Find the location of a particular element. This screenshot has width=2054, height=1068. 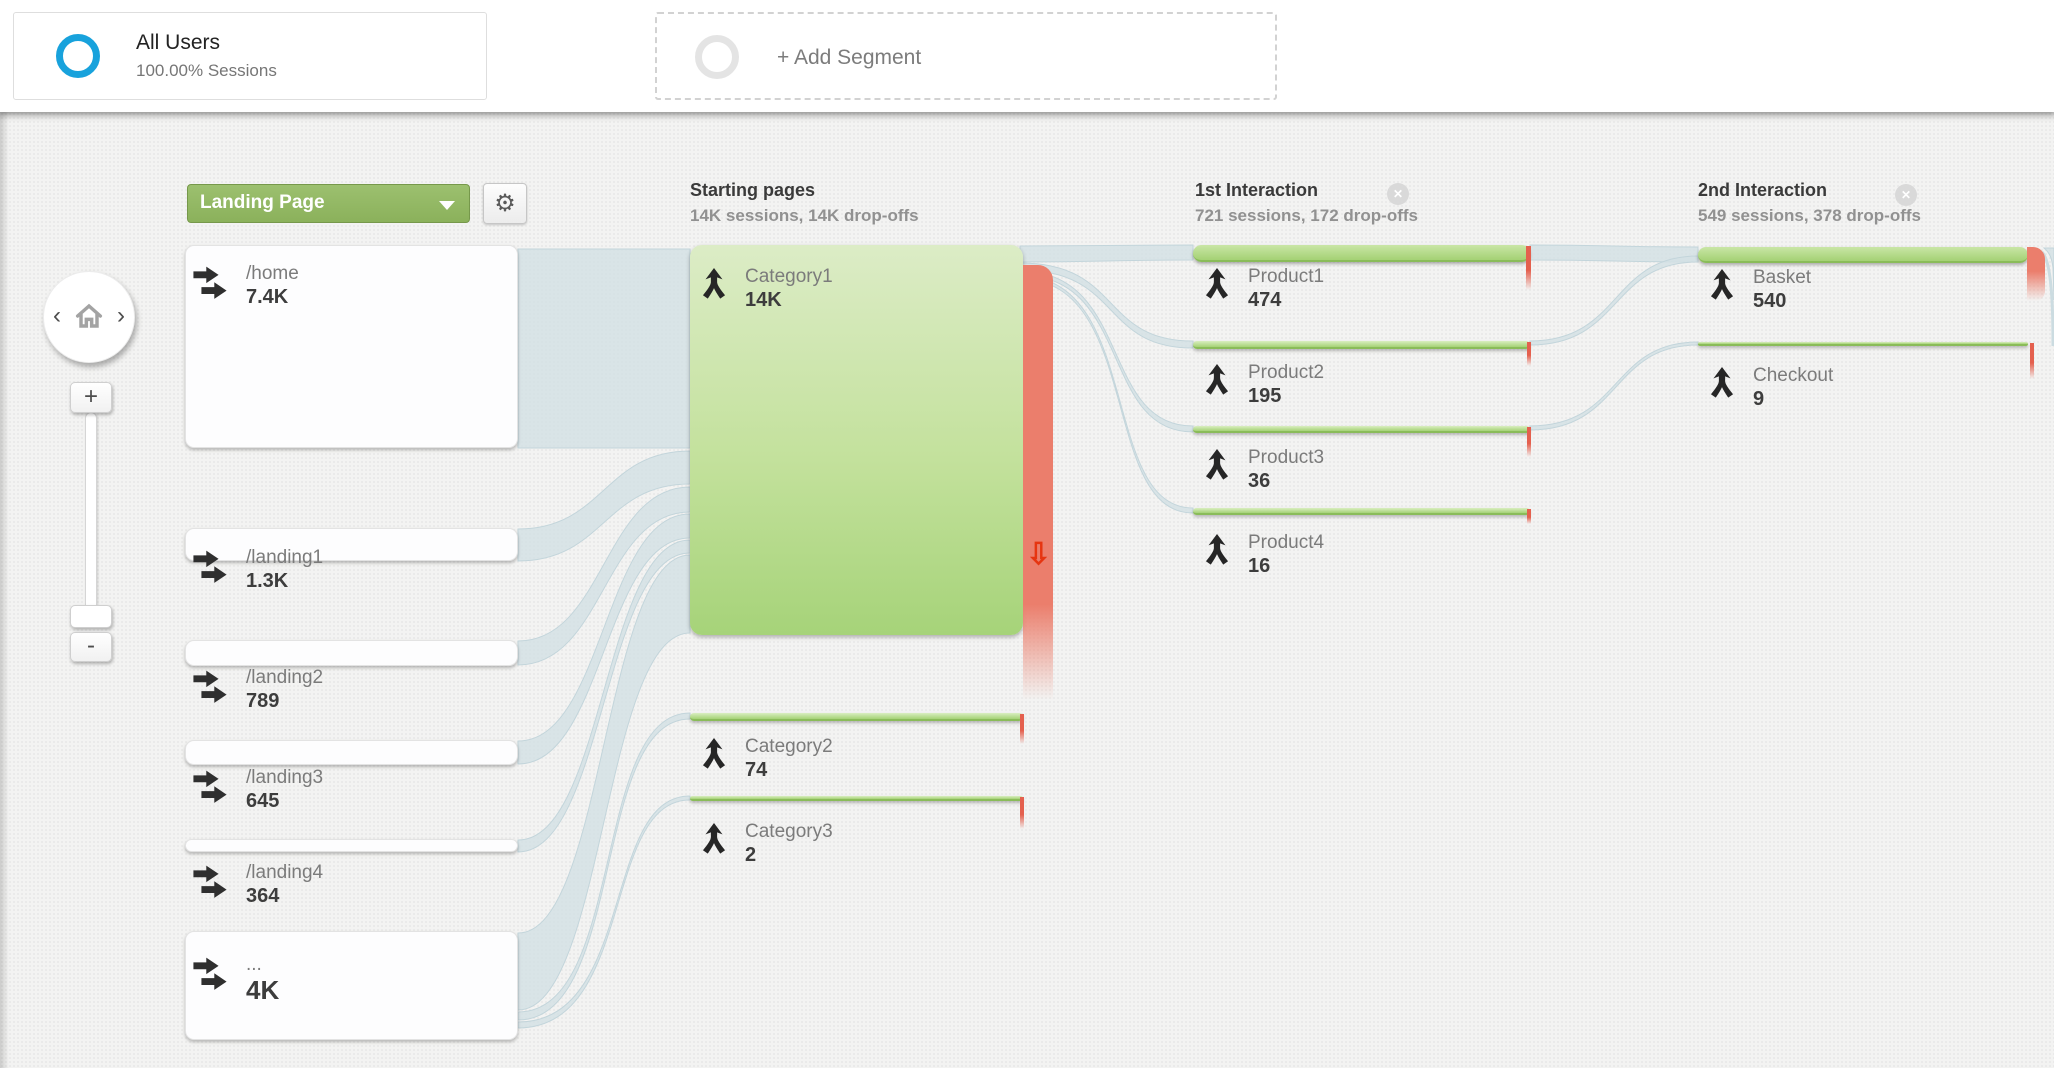

node-name: /landing2 is located at coordinates (285, 677).